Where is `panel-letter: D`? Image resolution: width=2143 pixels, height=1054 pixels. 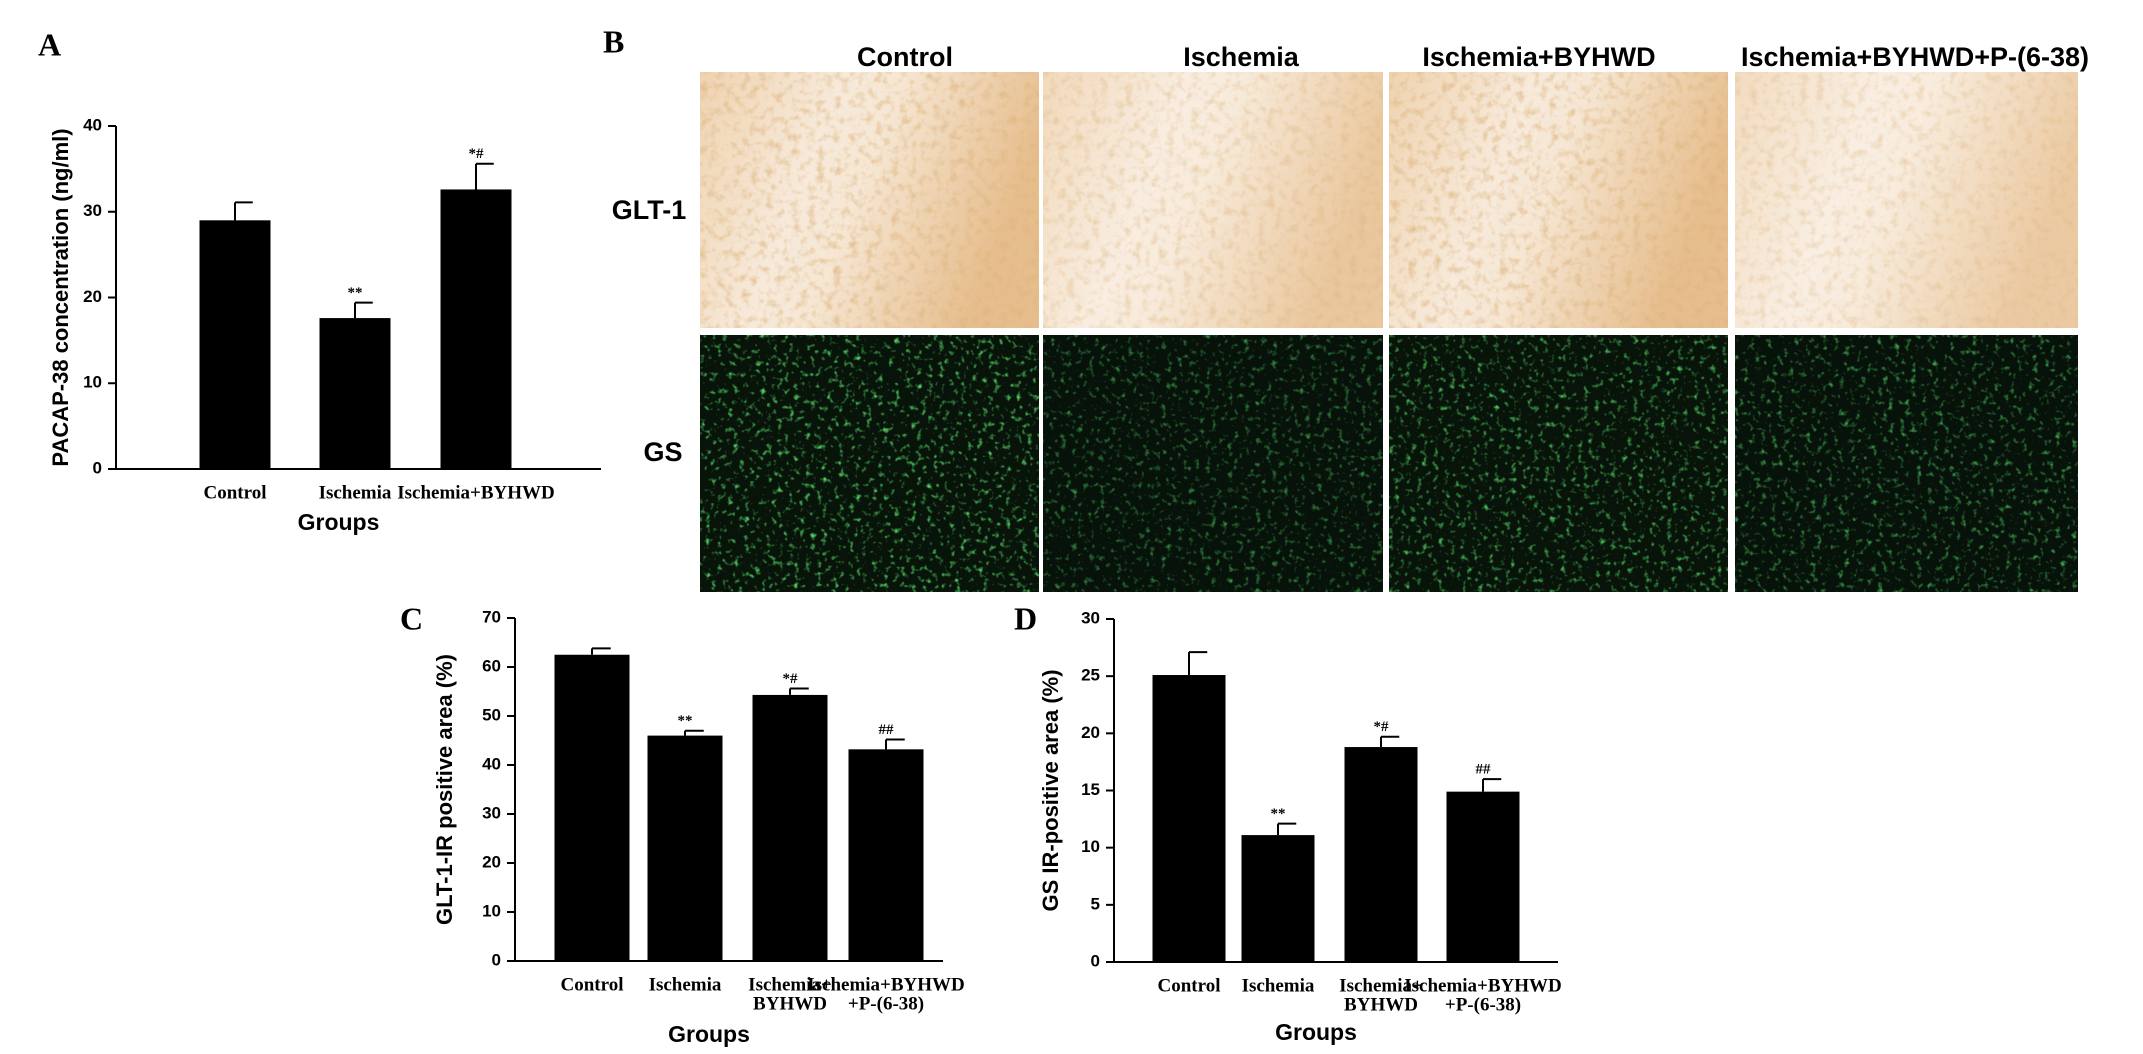
panel-letter: D is located at coordinates (1025, 618).